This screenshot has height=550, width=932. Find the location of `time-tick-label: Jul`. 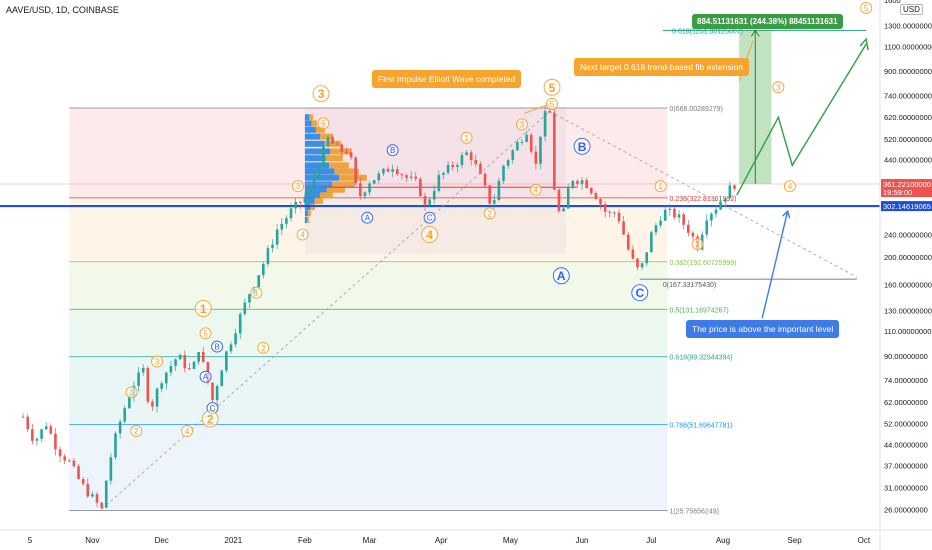

time-tick-label: Jul is located at coordinates (651, 540).